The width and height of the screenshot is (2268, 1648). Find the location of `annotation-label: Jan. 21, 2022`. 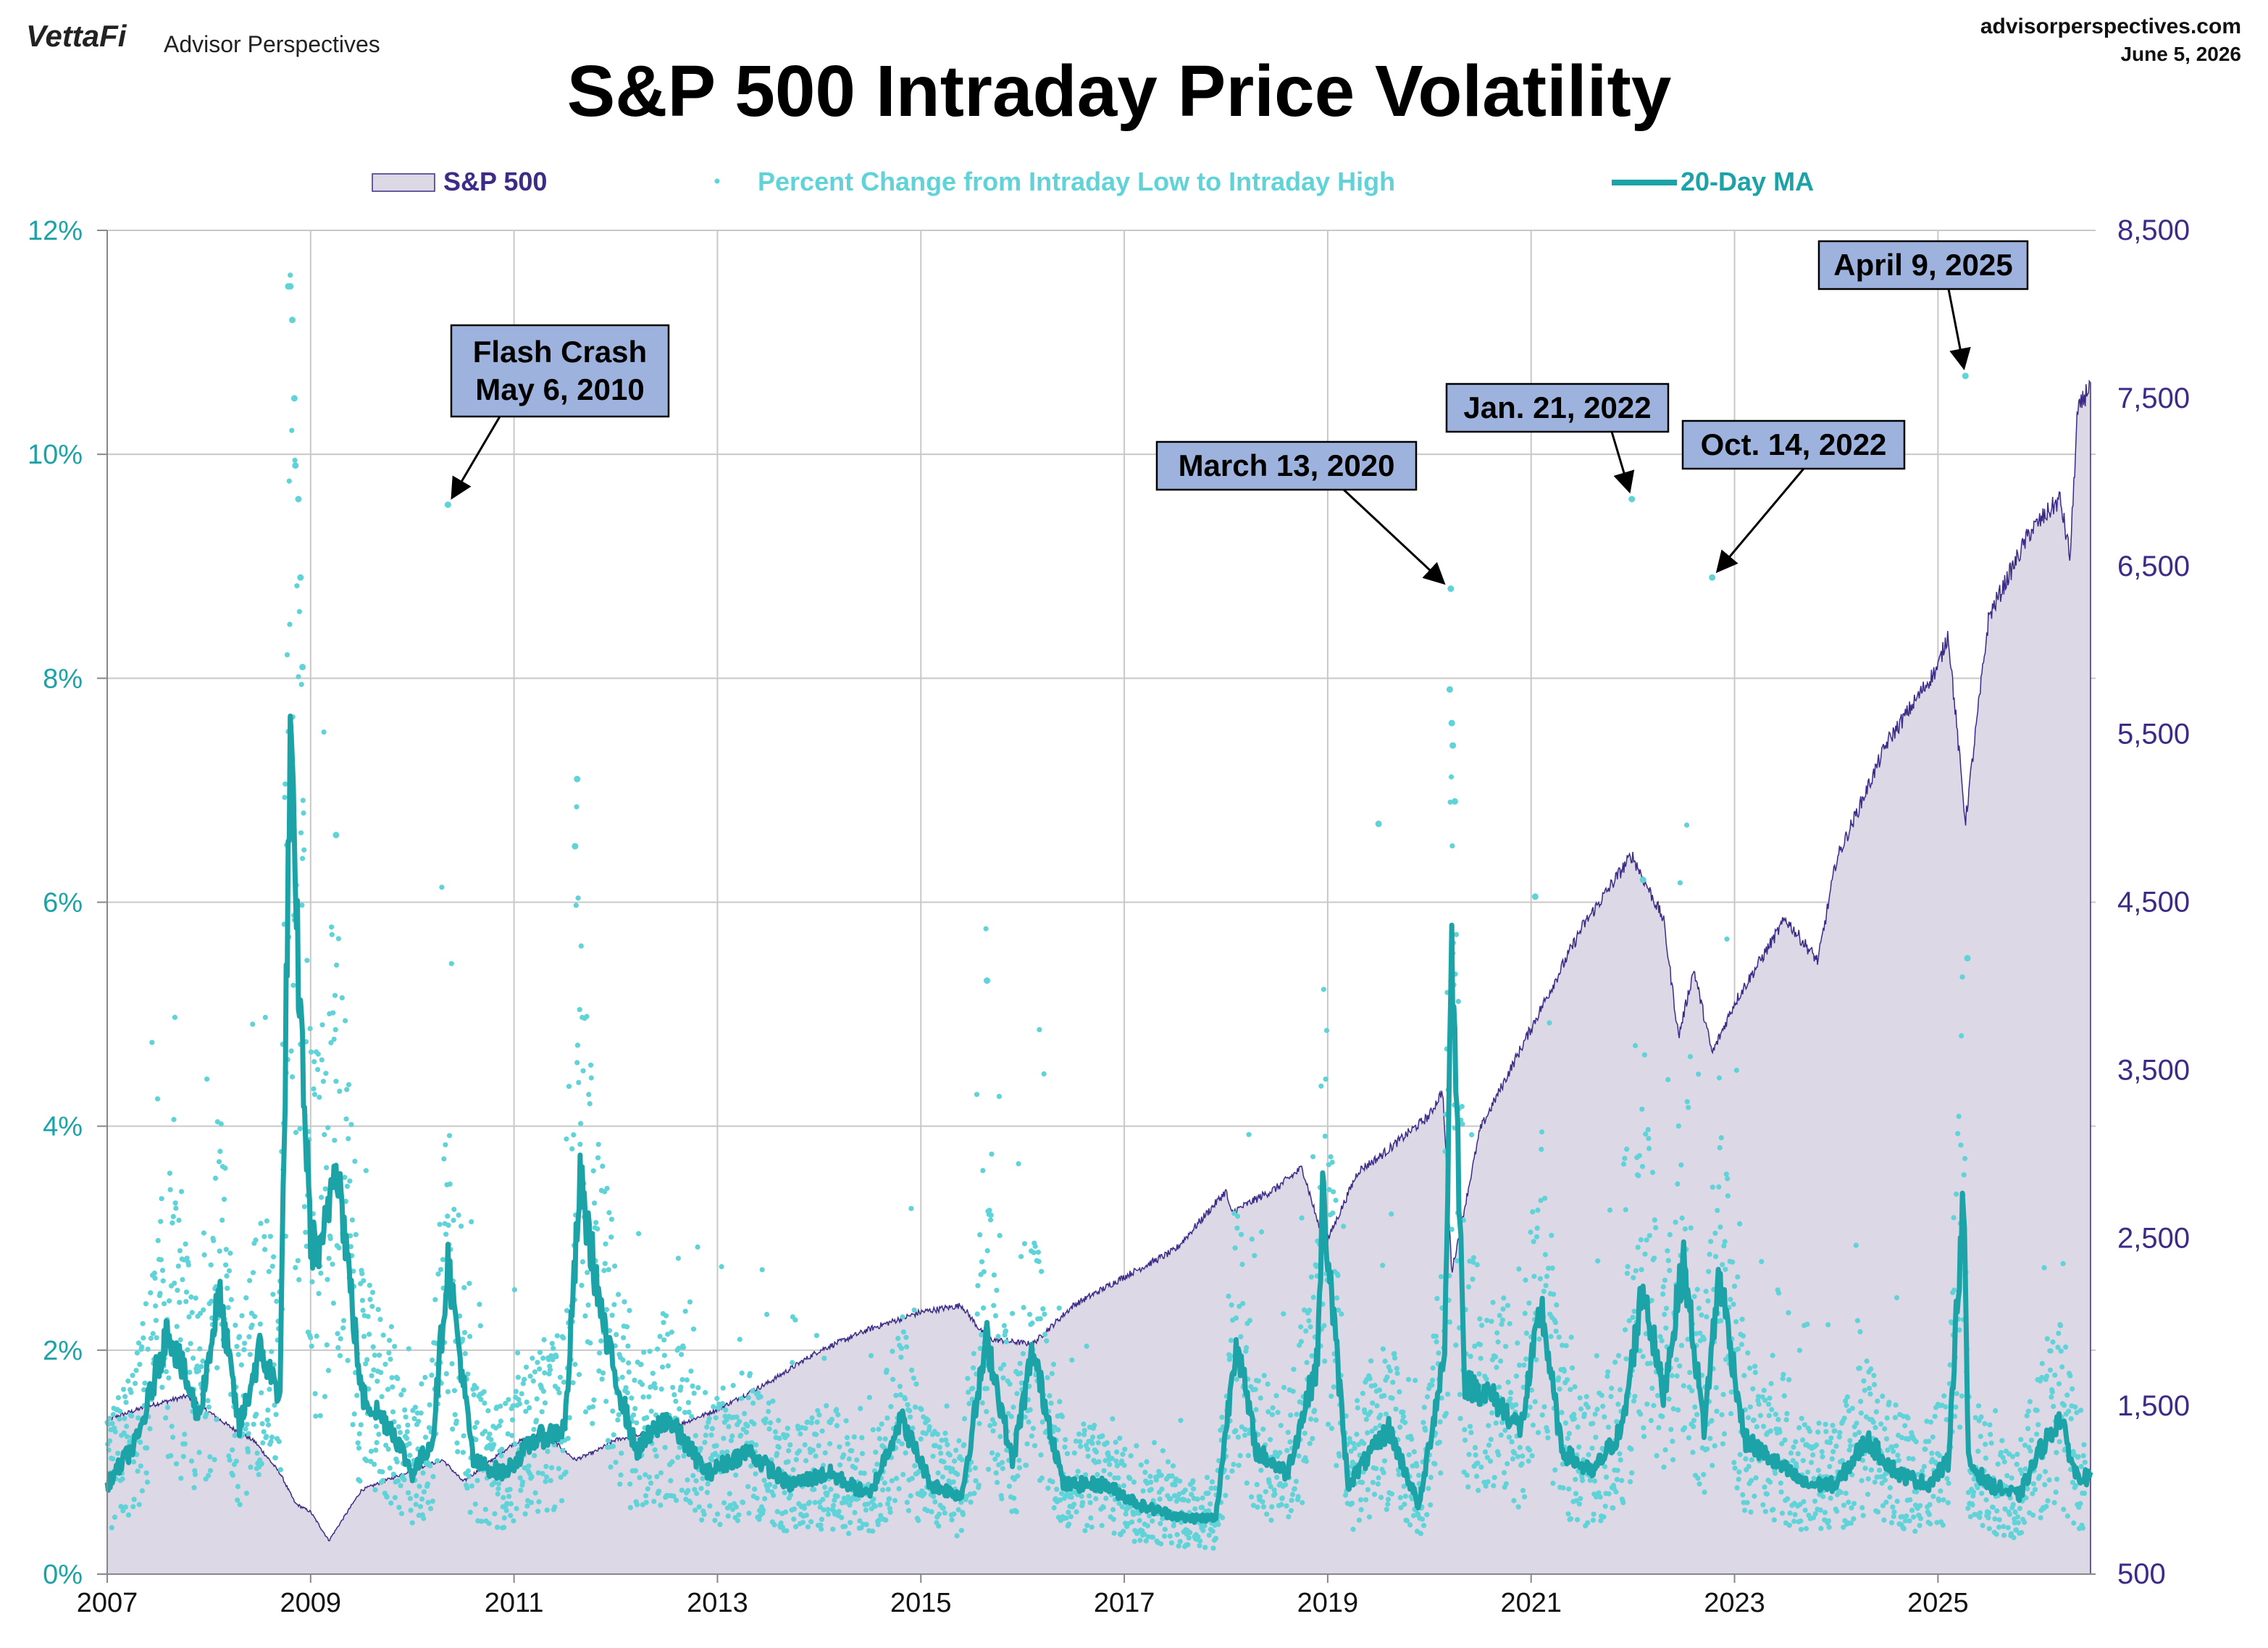

annotation-label: Jan. 21, 2022 is located at coordinates (1557, 407).